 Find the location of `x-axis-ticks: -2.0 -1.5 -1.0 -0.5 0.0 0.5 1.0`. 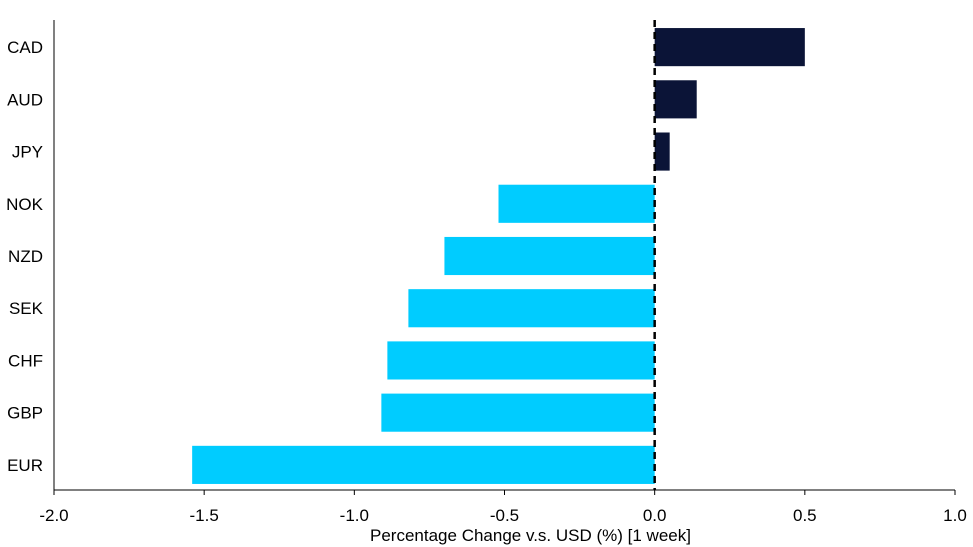

x-axis-ticks: -2.0 -1.5 -1.0 -0.5 0.0 0.5 1.0 is located at coordinates (503, 507).